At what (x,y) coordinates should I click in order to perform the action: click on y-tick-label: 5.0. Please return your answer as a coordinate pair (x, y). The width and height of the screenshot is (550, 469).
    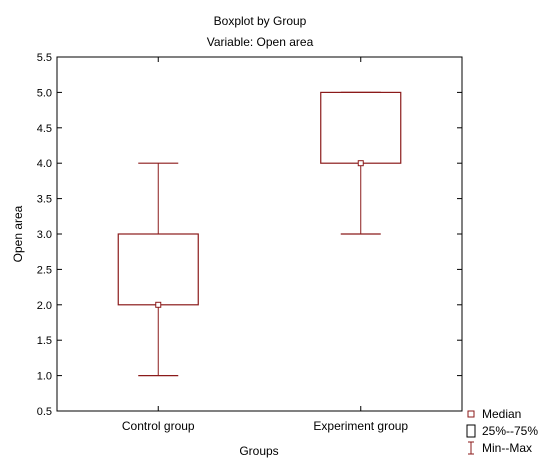
    Looking at the image, I should click on (44, 93).